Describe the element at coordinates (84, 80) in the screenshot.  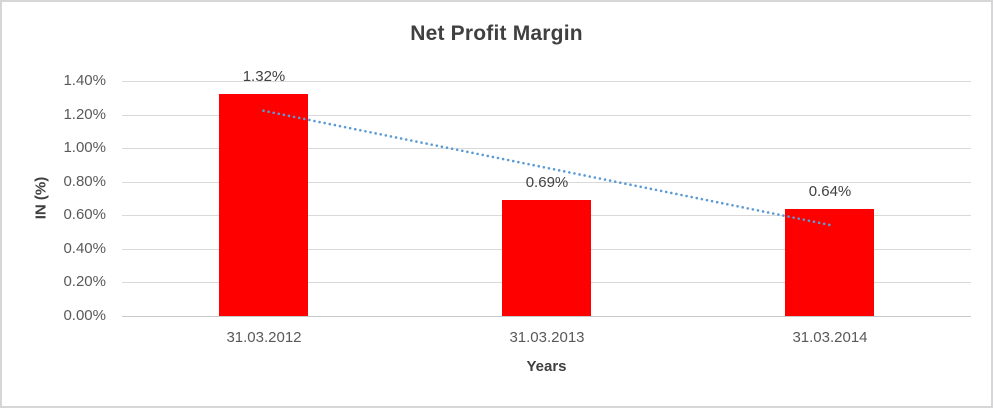
I see `y-tick-label: 1.40%` at that location.